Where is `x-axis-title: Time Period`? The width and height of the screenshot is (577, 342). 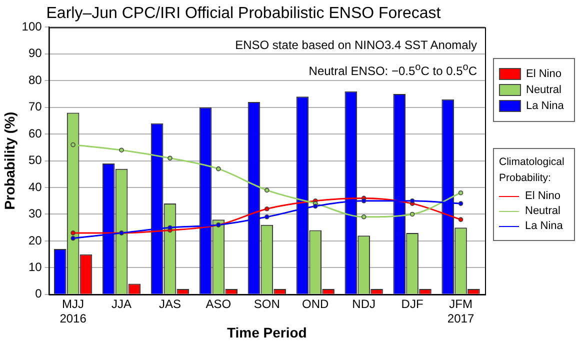
x-axis-title: Time Period is located at coordinates (266, 332).